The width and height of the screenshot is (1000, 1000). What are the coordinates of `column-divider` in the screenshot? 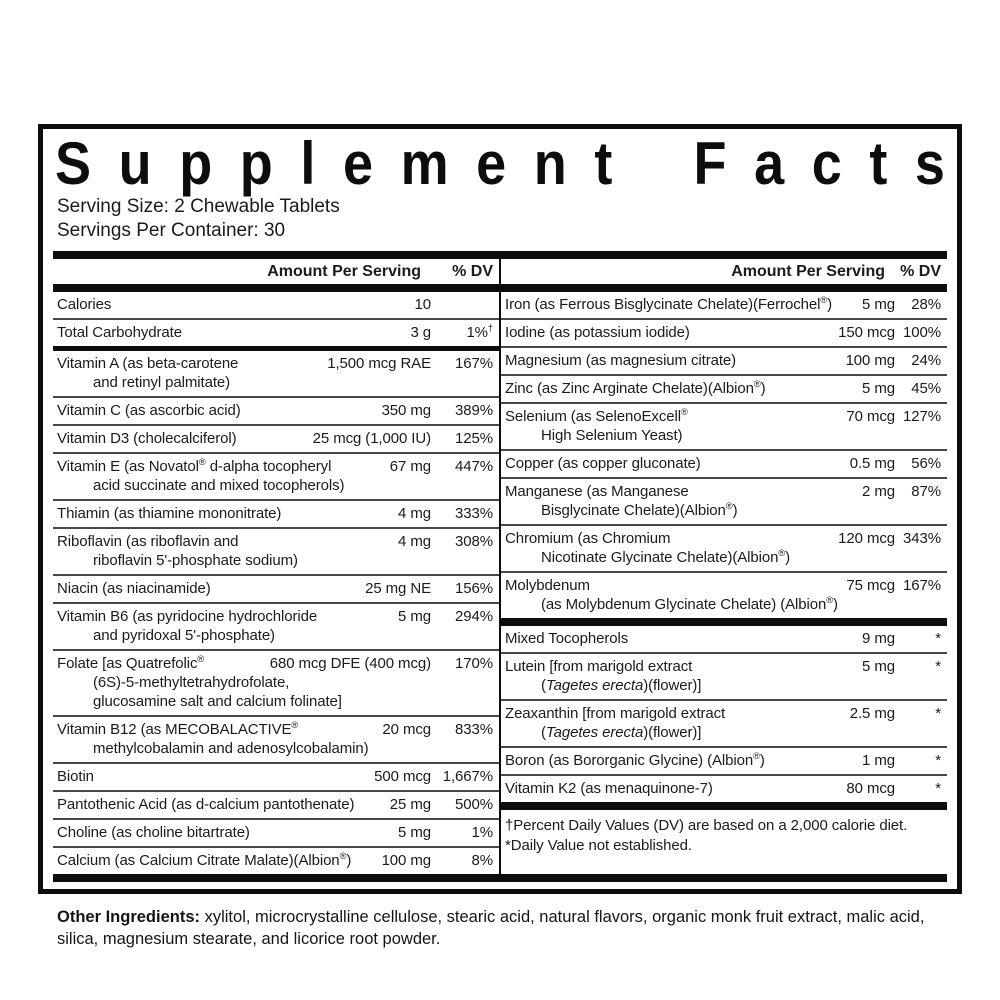 It's located at (500, 271).